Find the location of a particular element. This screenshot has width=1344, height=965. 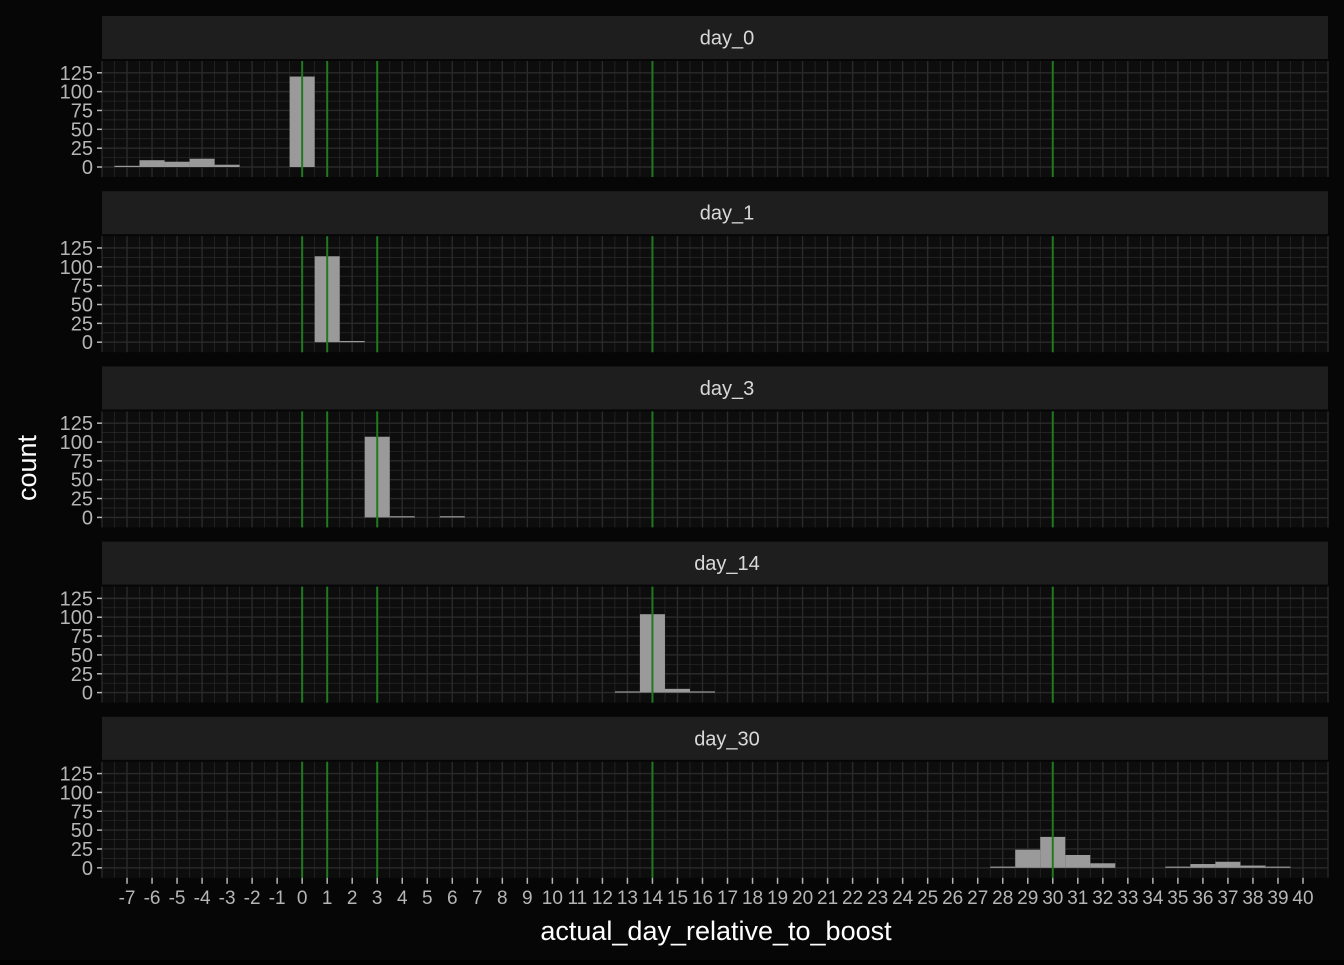

x-tick-label: 25 is located at coordinates (927, 898).